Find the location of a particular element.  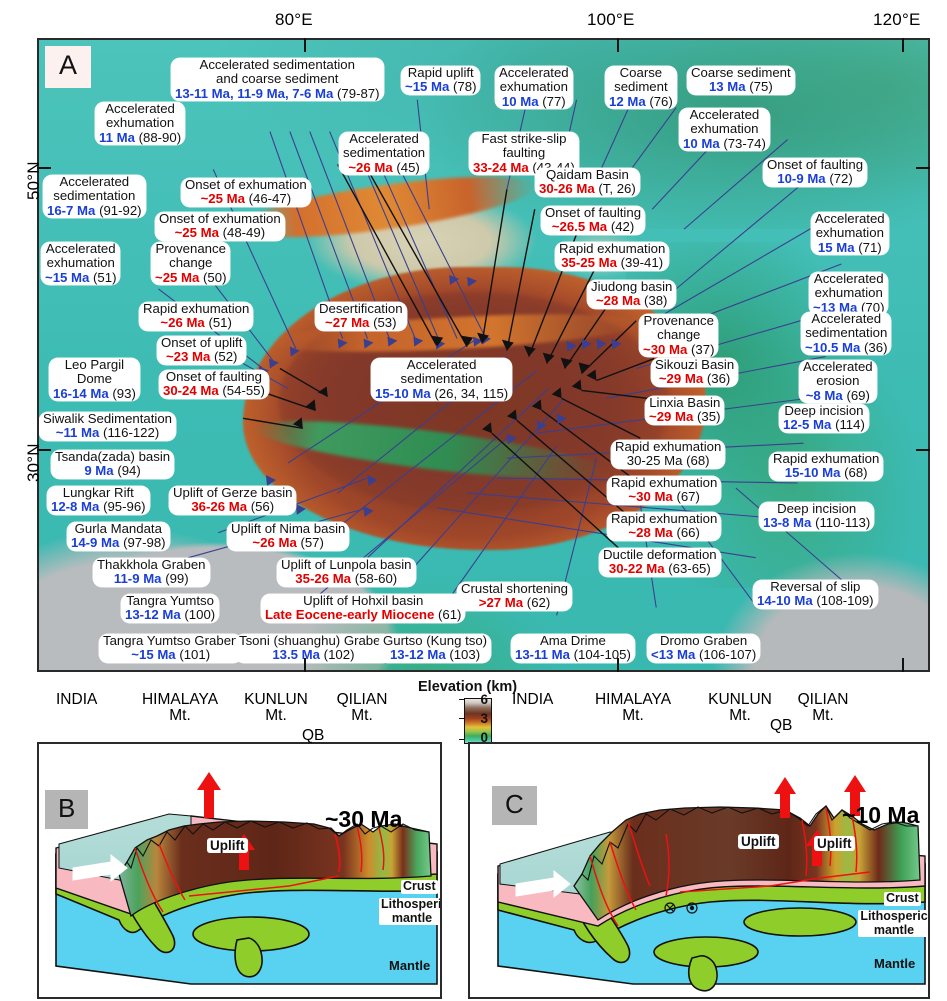

legend-title: Elevation (km) is located at coordinates (468, 687).